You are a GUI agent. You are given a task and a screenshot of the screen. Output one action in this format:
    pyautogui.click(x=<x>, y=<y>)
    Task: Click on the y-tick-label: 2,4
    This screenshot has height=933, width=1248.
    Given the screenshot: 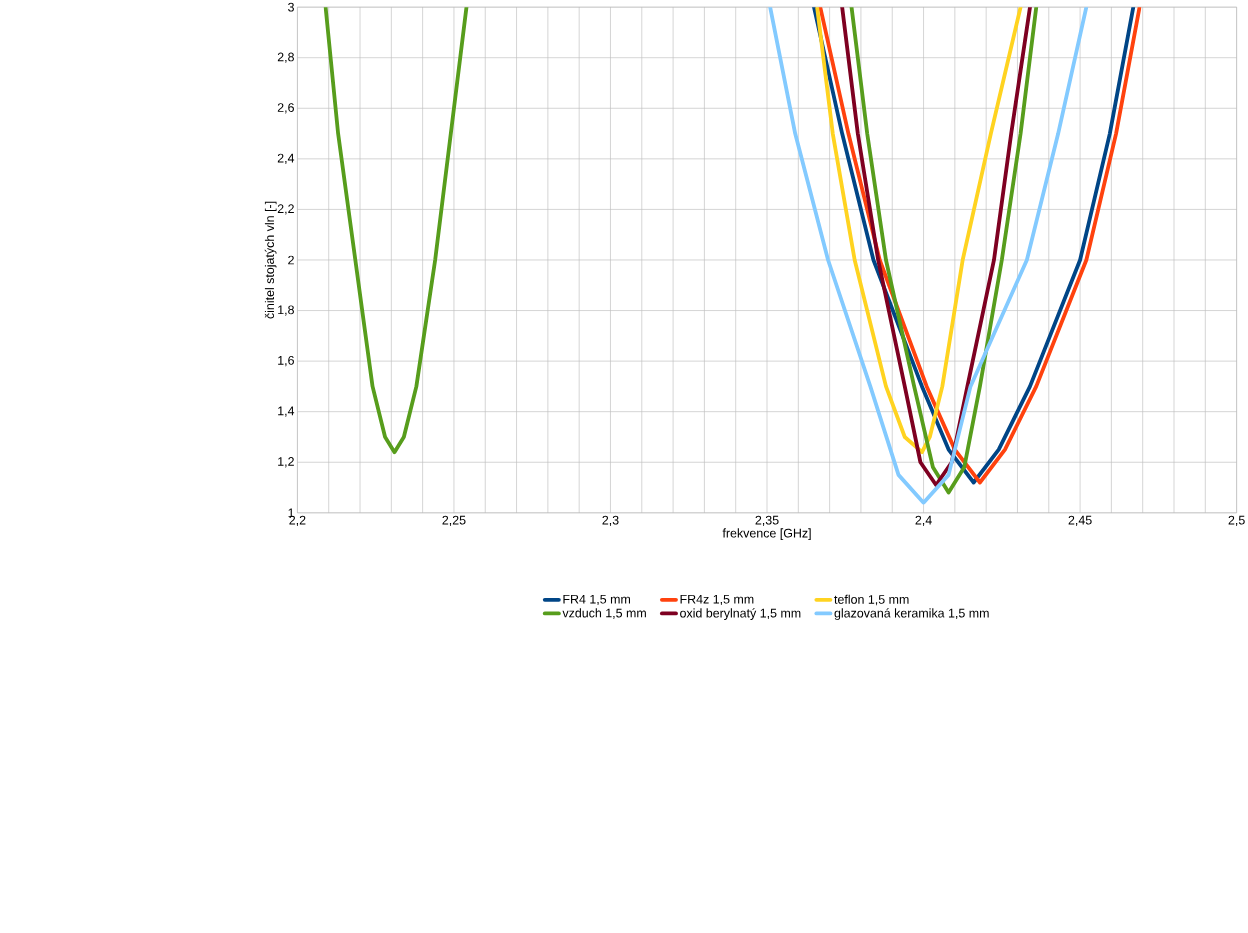 What is the action you would take?
    pyautogui.click(x=286, y=159)
    